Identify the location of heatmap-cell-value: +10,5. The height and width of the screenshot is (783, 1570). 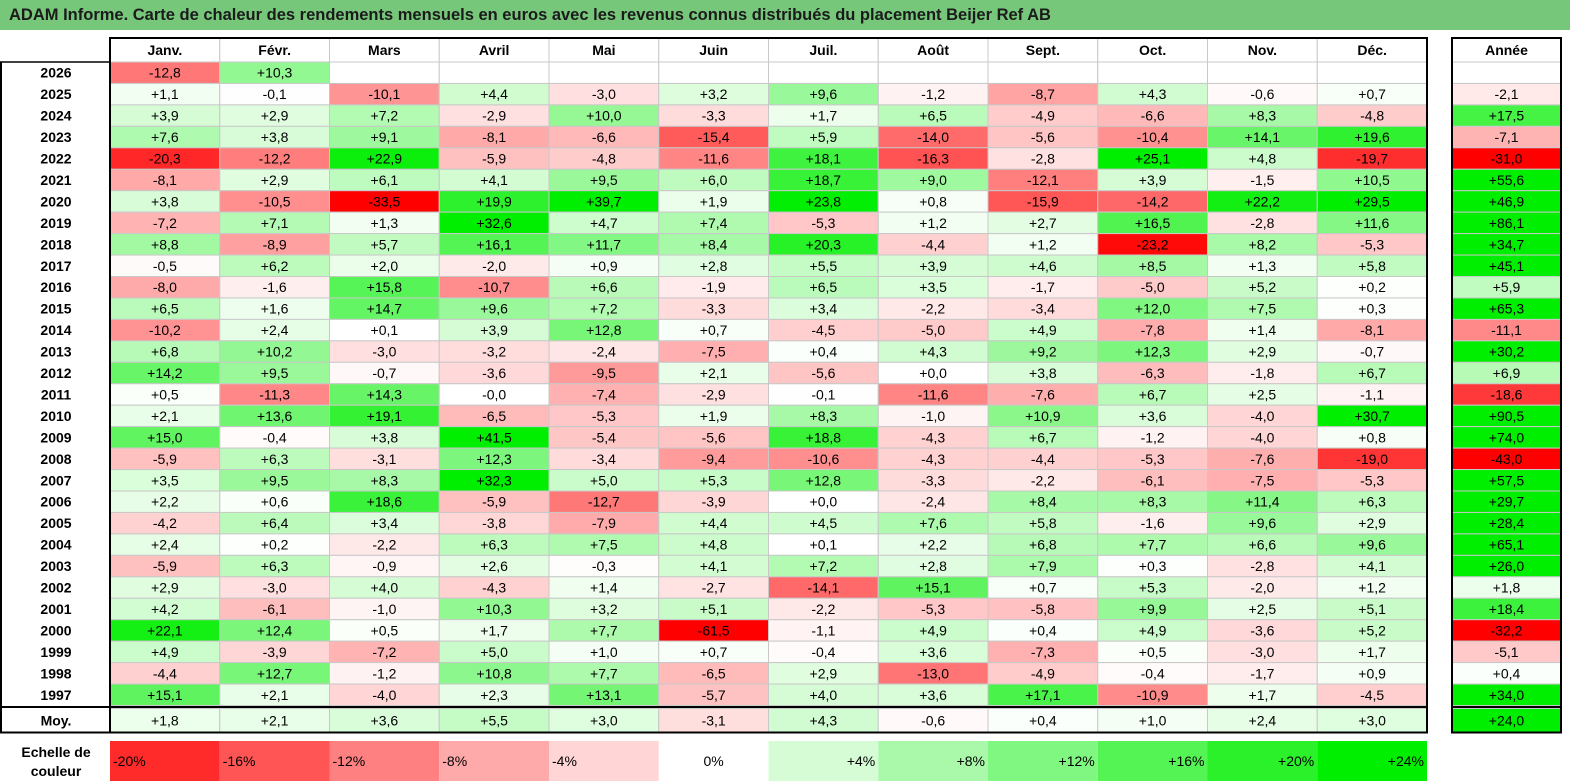
(1372, 180).